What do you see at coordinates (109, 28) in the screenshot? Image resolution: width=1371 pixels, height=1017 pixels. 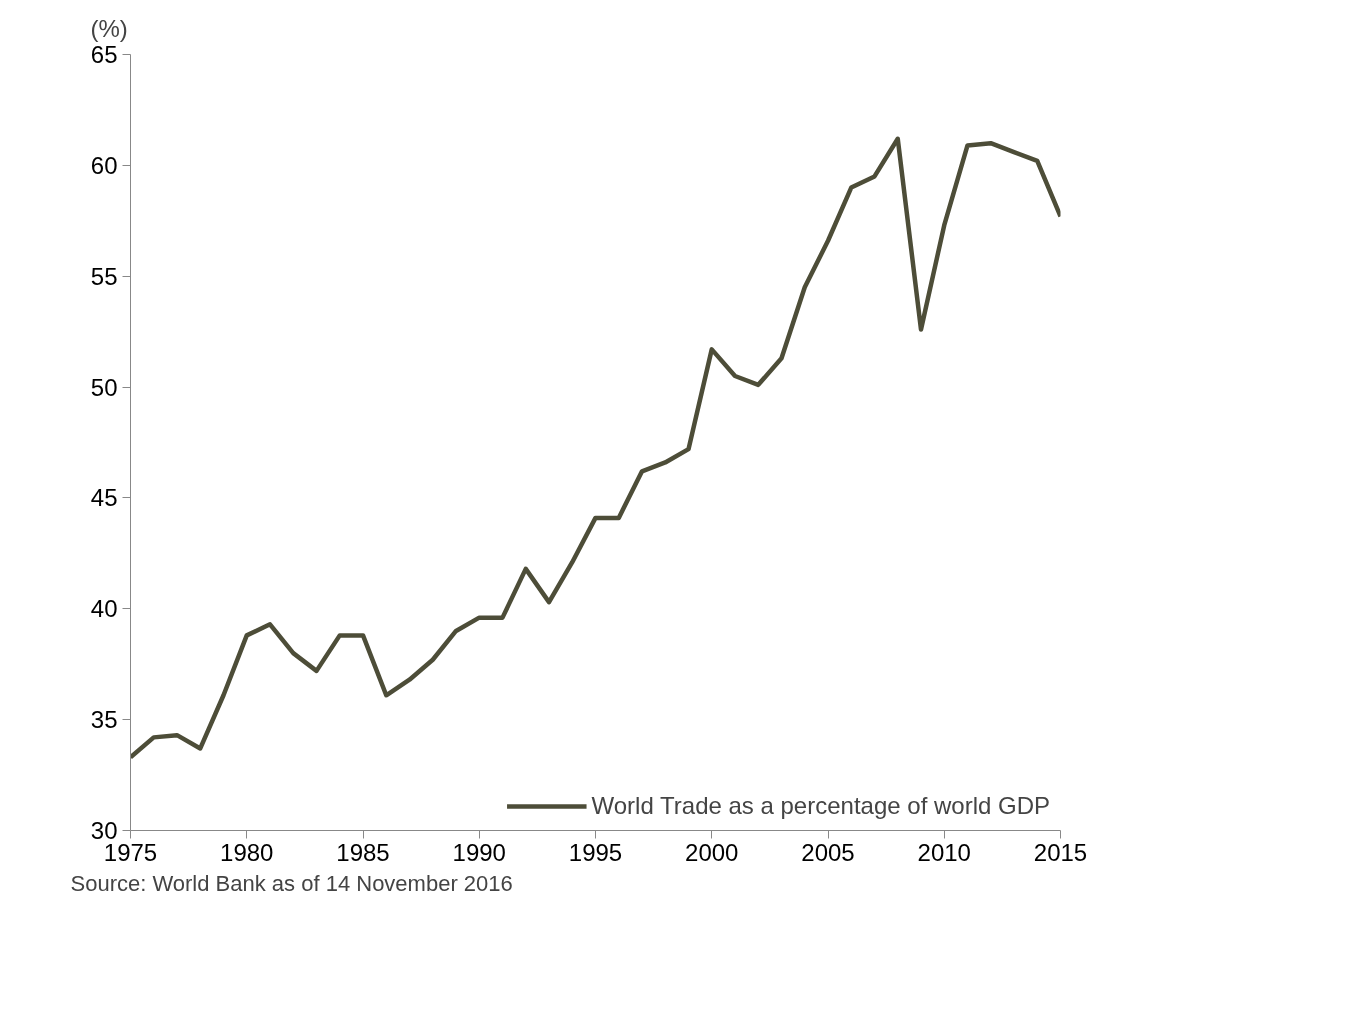 I see `y-axis-title: (%)` at bounding box center [109, 28].